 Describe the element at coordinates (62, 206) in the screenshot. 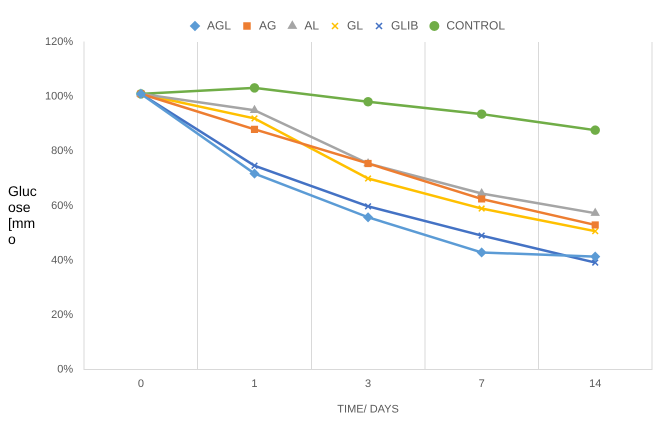

I see `y-tick-label: 60%` at that location.